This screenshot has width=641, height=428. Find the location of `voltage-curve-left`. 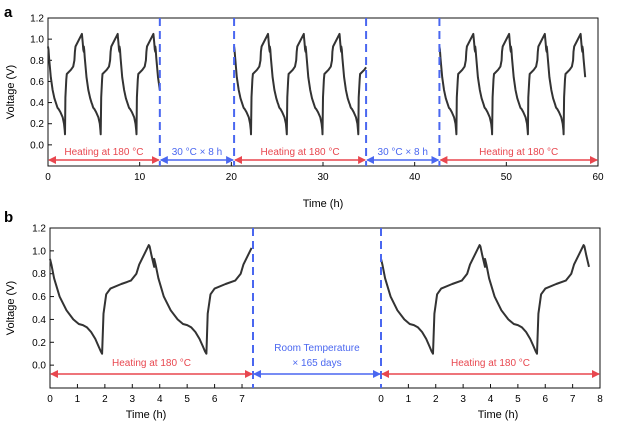

voltage-curve-left is located at coordinates (151, 299).